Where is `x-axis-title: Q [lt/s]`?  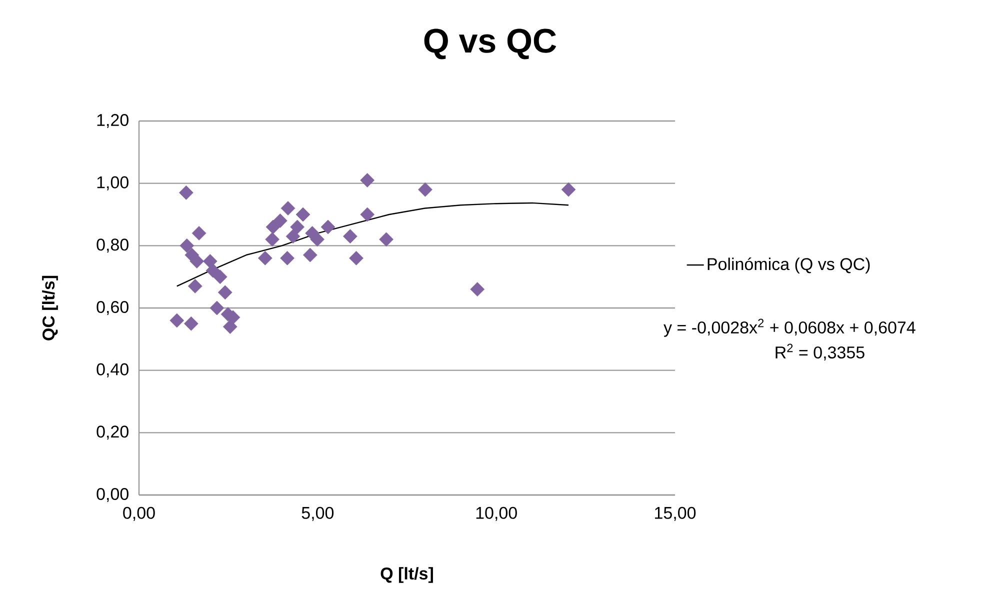
x-axis-title: Q [lt/s] is located at coordinates (406, 575).